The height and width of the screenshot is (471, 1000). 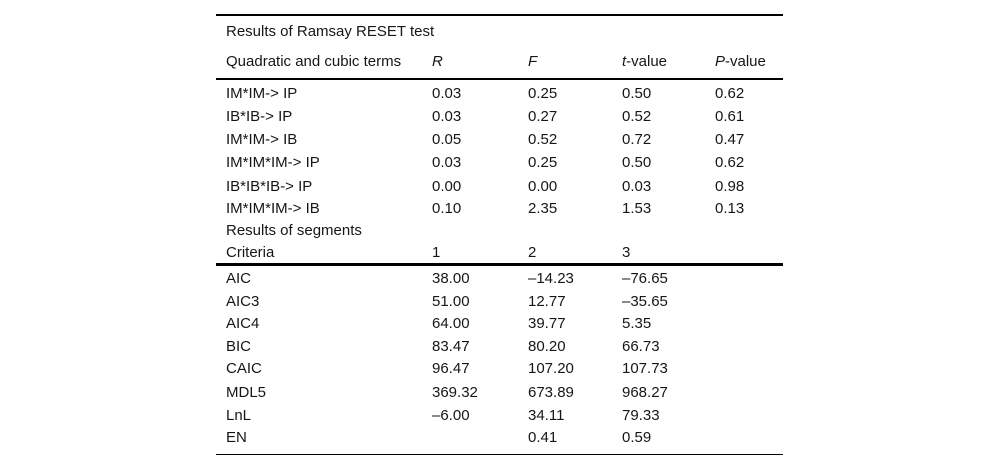 What do you see at coordinates (543, 437) in the screenshot?
I see `segment-2-value: 0.41` at bounding box center [543, 437].